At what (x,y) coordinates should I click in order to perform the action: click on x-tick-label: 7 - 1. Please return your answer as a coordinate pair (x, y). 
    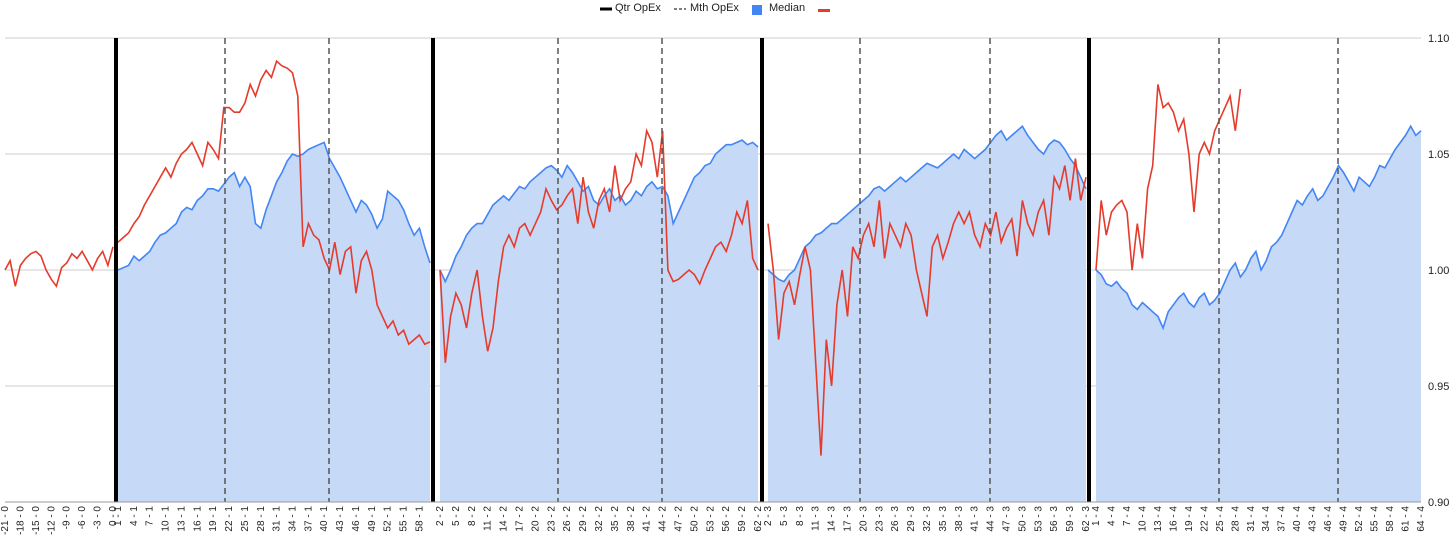
    Looking at the image, I should click on (150, 516).